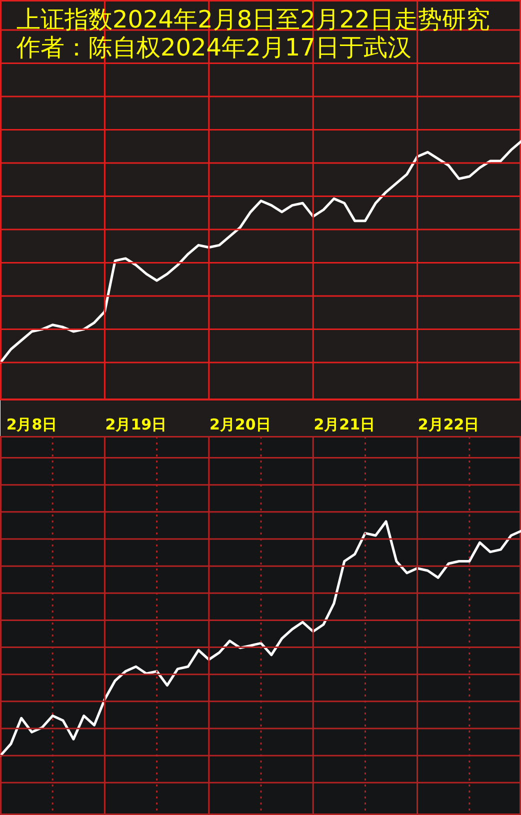 Image resolution: width=521 pixels, height=815 pixels. Describe the element at coordinates (449, 425) in the screenshot. I see `x-tick-label: 2月22日` at that location.